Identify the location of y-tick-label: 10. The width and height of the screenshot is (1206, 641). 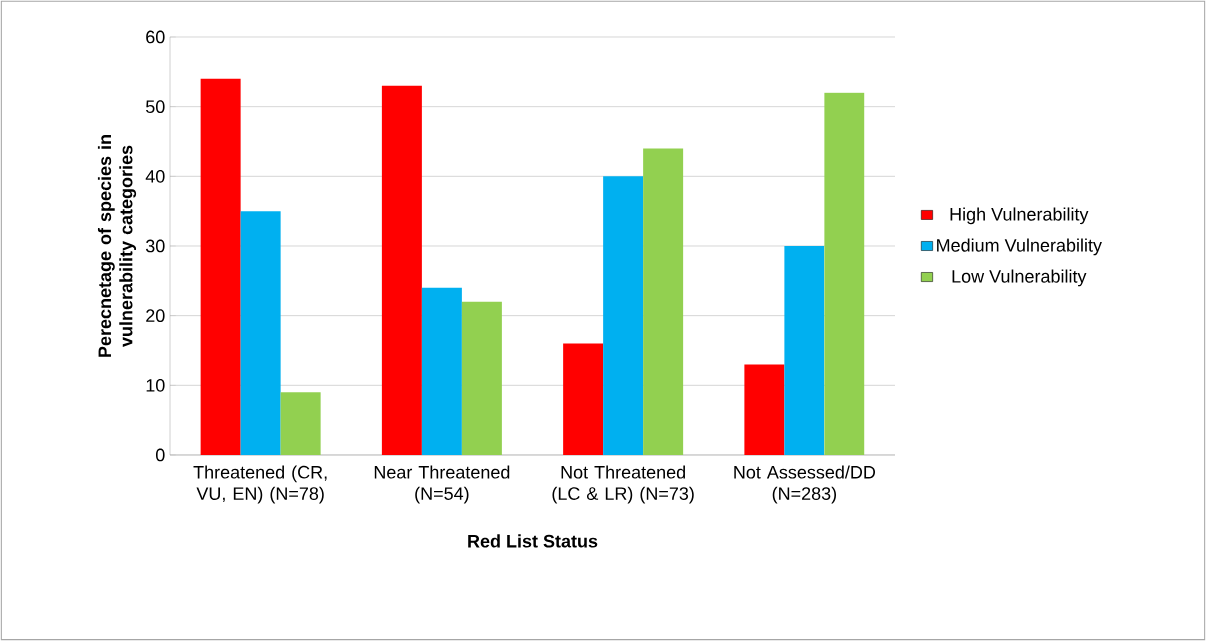
(155, 385).